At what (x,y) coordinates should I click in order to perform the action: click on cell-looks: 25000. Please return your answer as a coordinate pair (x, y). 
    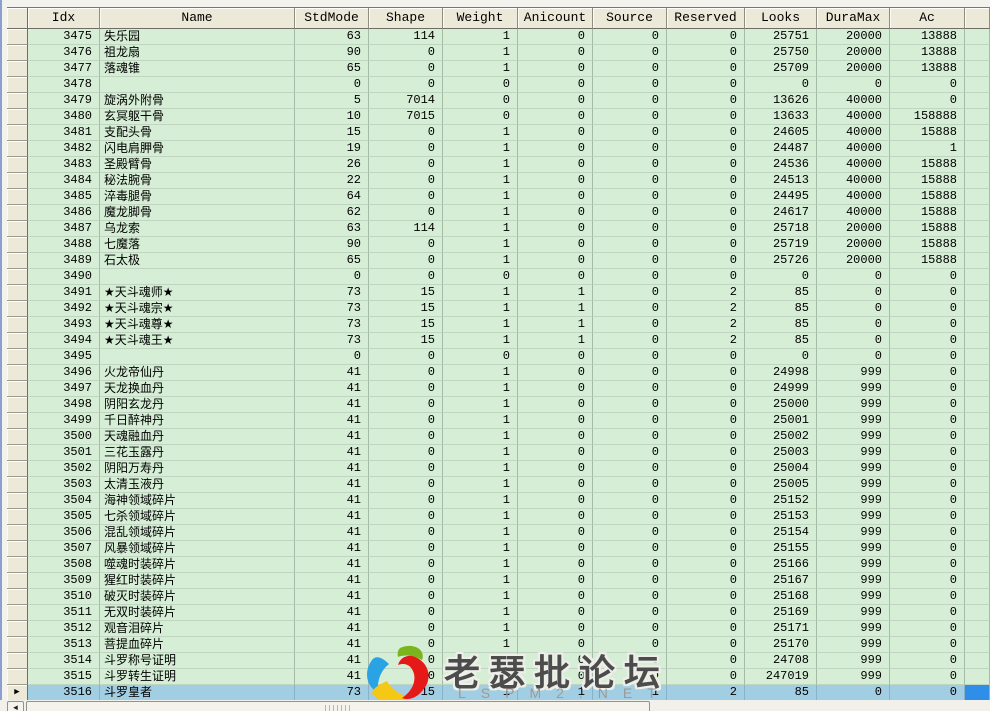
    Looking at the image, I should click on (781, 405).